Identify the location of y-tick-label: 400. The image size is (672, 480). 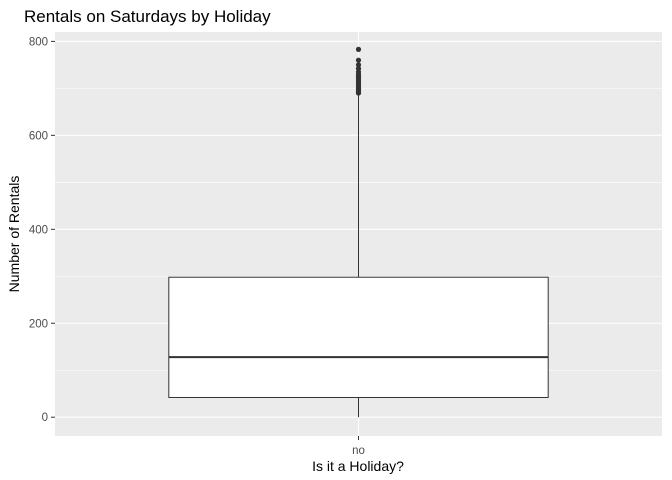
(38, 230).